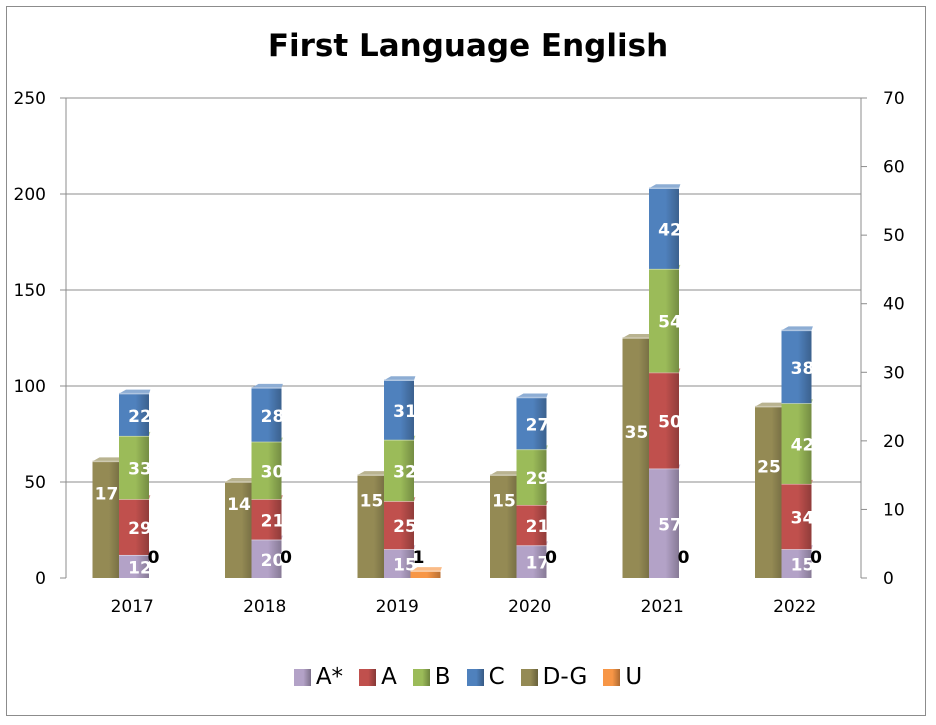  Describe the element at coordinates (405, 527) in the screenshot. I see `data-label-a: 25` at that location.